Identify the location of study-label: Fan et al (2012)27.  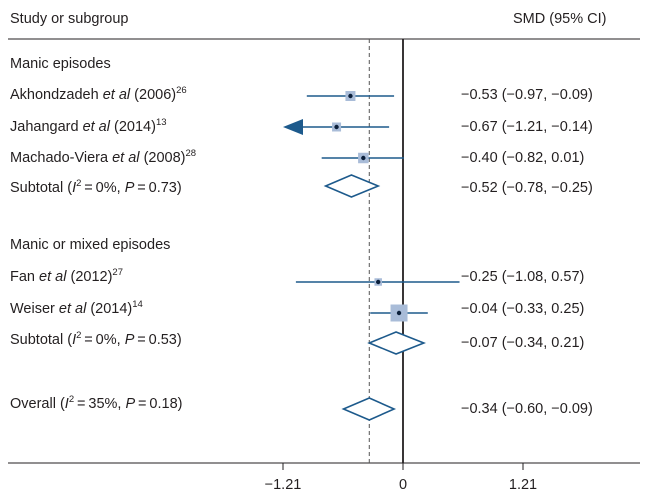
(66, 276).